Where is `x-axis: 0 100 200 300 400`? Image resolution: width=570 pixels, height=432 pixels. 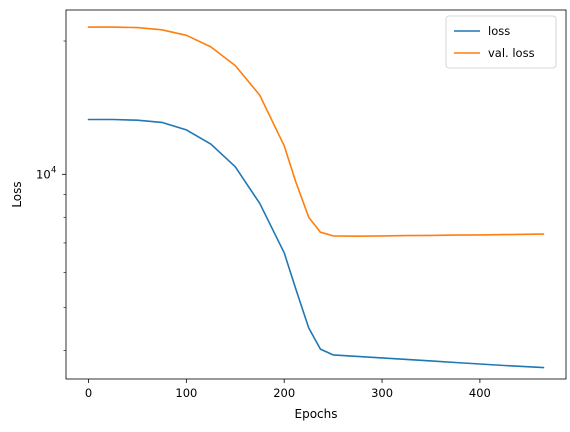
x-axis: 0 100 200 300 400 is located at coordinates (288, 389).